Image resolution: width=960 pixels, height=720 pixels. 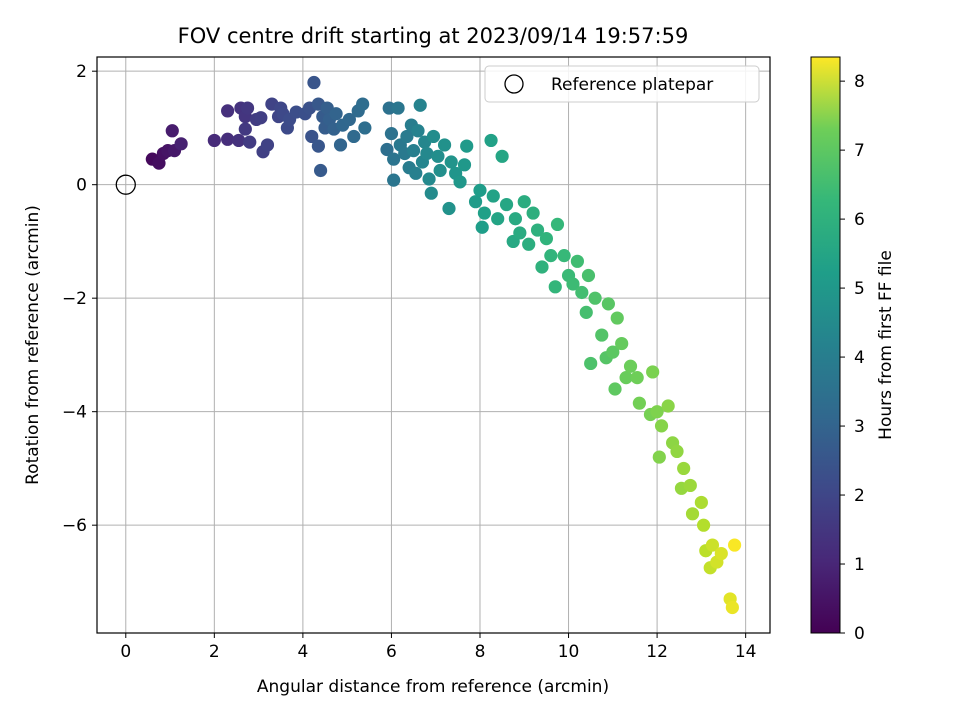 I want to click on colorbar-ticks: 0 1 2 3 4 5 6 7 8, so click(x=852, y=358).